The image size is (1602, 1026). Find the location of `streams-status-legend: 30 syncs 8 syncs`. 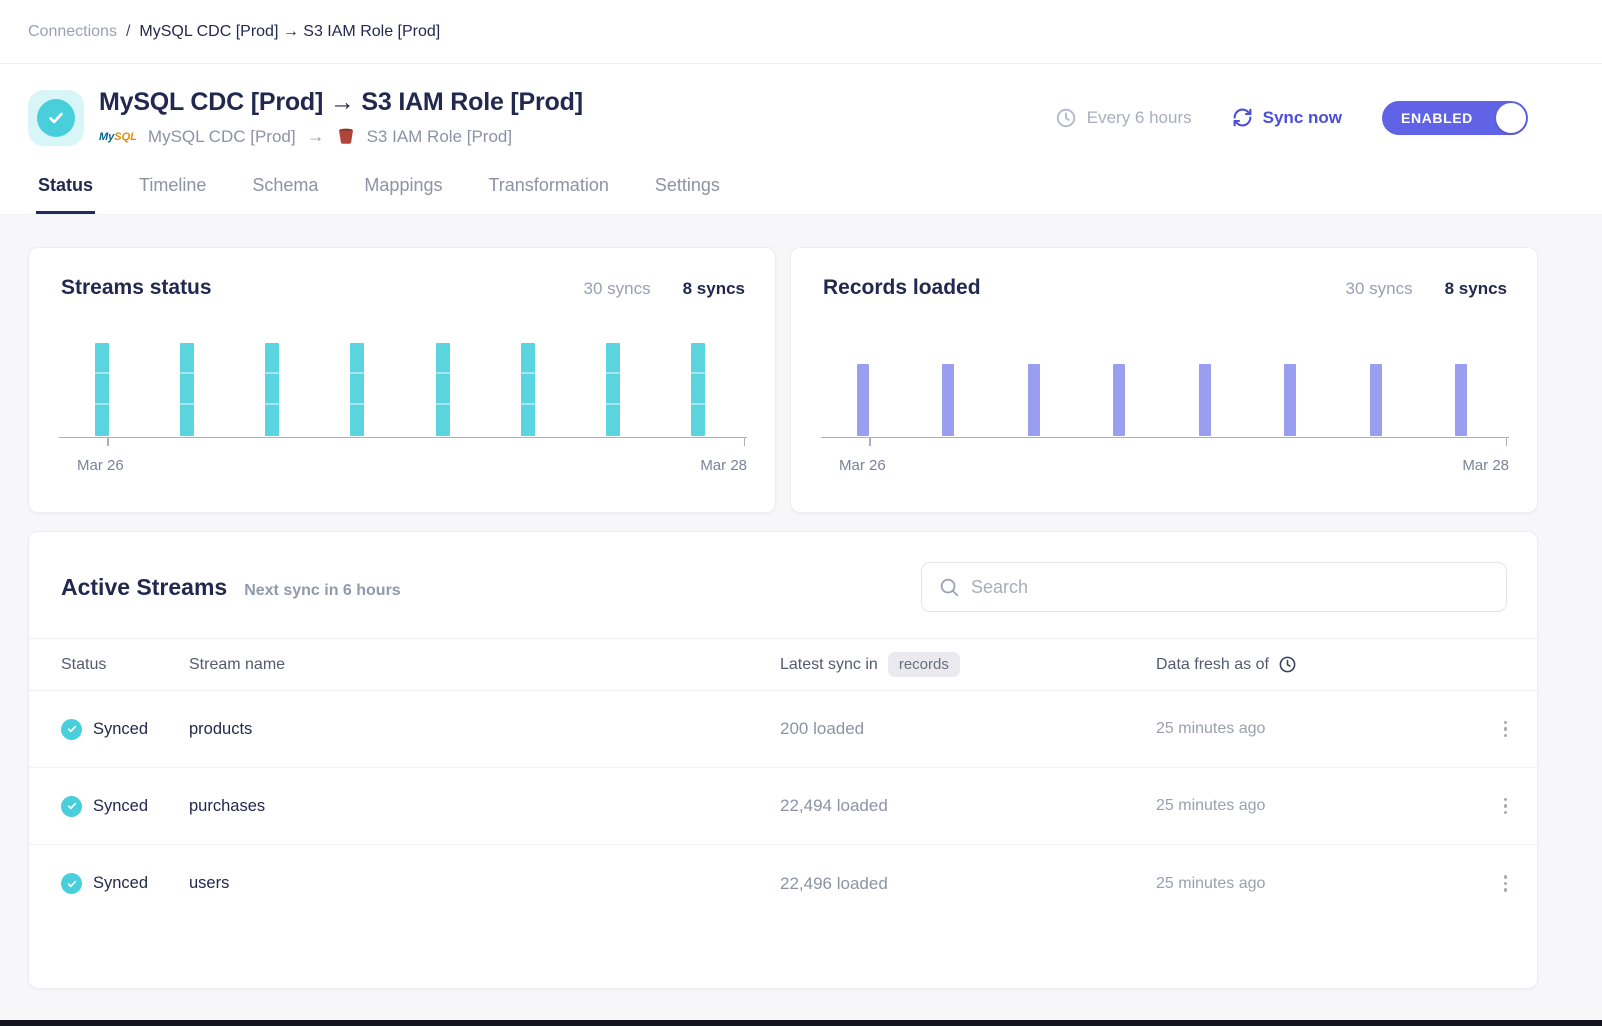

streams-status-legend: 30 syncs 8 syncs is located at coordinates (664, 289).